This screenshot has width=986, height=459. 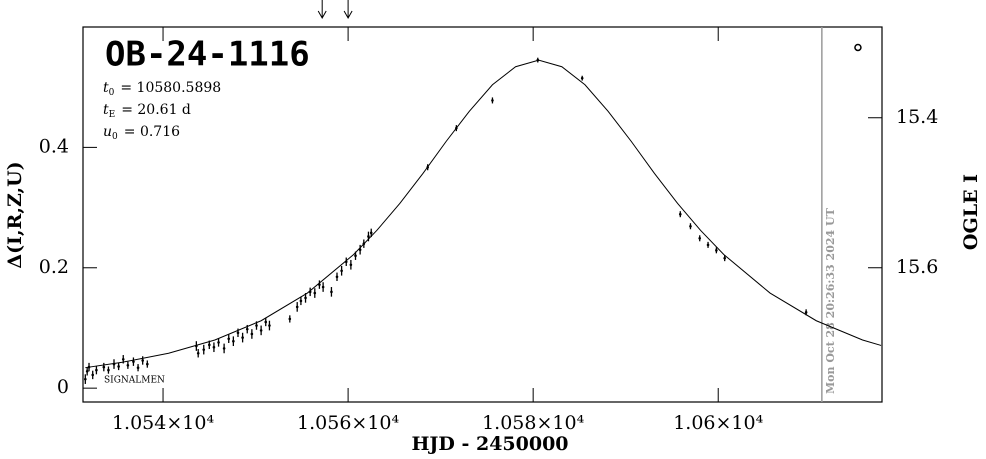 I want to click on x-tick-label: 1.058×10⁴, so click(x=533, y=423).